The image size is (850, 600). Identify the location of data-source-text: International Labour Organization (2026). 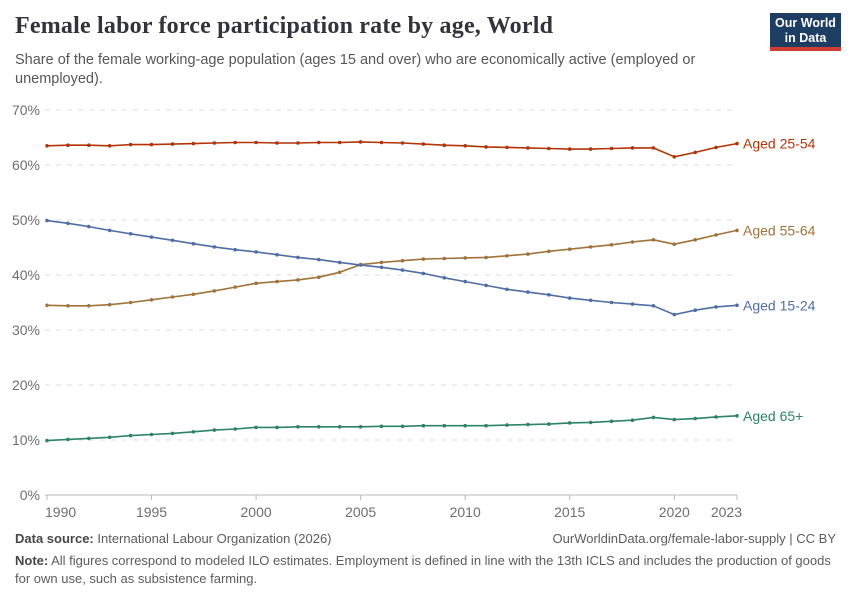
(212, 538).